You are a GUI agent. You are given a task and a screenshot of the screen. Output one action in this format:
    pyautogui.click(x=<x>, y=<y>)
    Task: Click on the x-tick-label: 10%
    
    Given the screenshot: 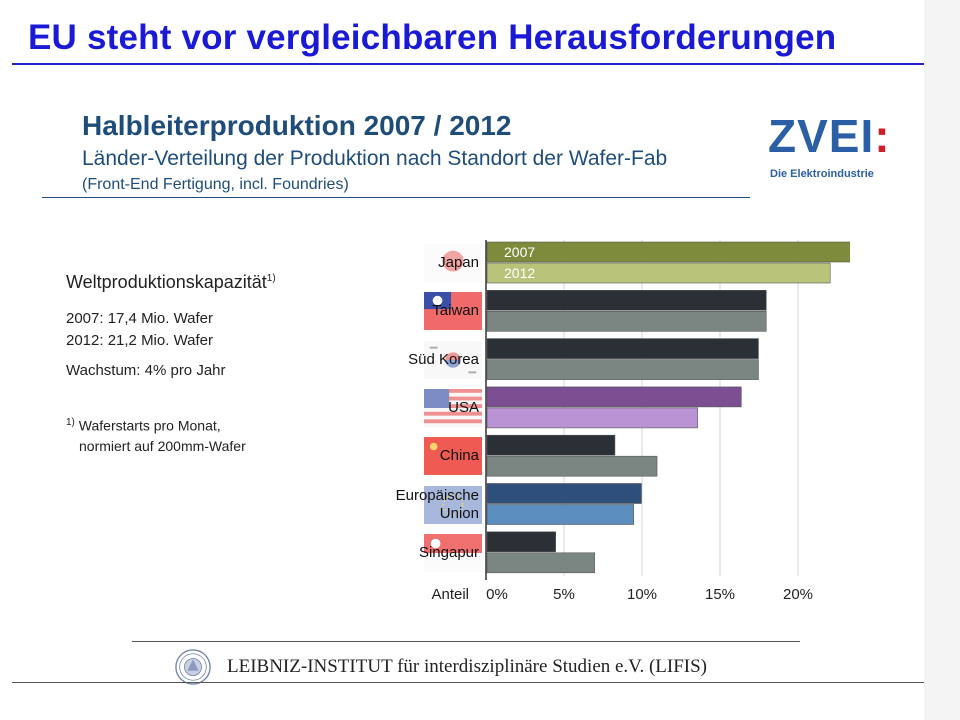 What is the action you would take?
    pyautogui.click(x=642, y=594)
    